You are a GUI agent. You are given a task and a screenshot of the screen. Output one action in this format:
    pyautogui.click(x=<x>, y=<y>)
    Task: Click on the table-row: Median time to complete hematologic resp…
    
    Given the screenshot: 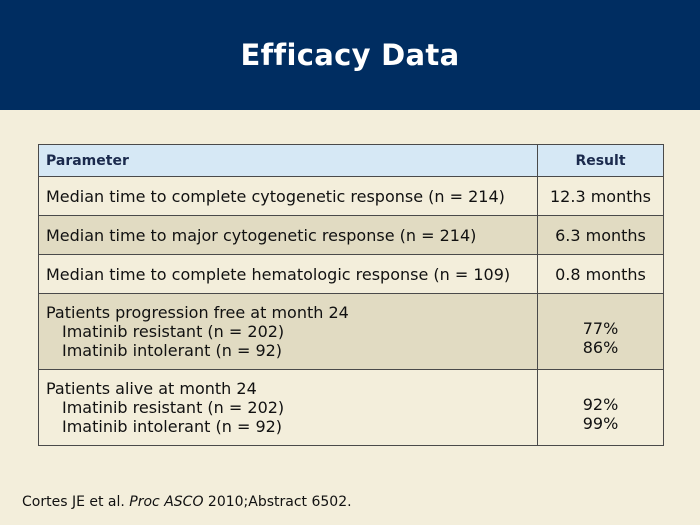 What is the action you would take?
    pyautogui.click(x=351, y=274)
    